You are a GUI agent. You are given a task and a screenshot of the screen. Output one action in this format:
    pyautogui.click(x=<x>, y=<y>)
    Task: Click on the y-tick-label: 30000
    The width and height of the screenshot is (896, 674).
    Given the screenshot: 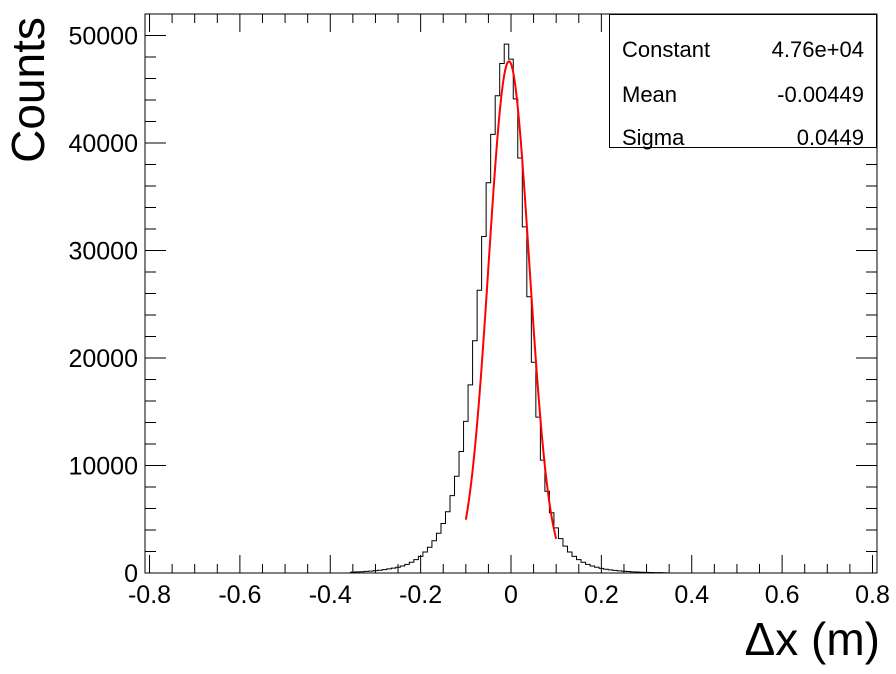 What is the action you would take?
    pyautogui.click(x=103, y=252)
    